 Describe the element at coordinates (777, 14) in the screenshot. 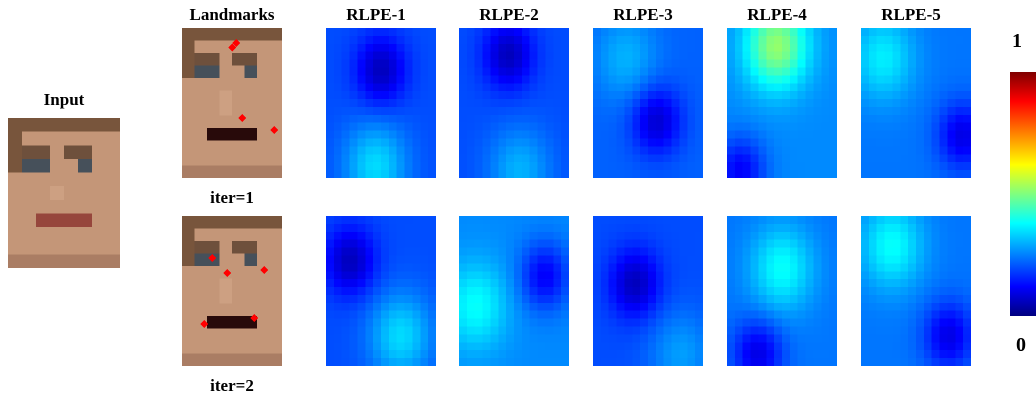

I see `rlpe-4-column-header: RLPE-4` at that location.